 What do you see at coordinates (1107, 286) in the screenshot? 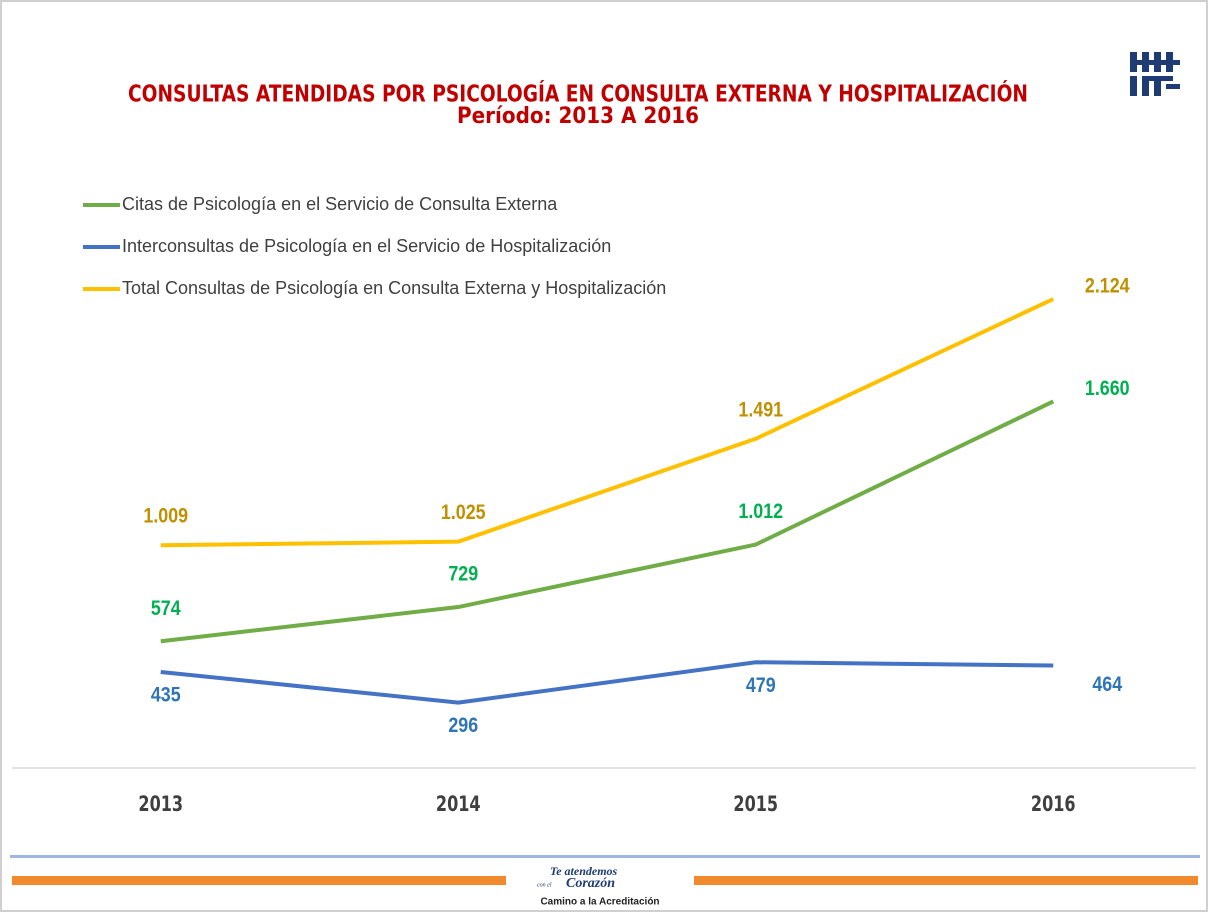
I see `data-label: 2.124` at bounding box center [1107, 286].